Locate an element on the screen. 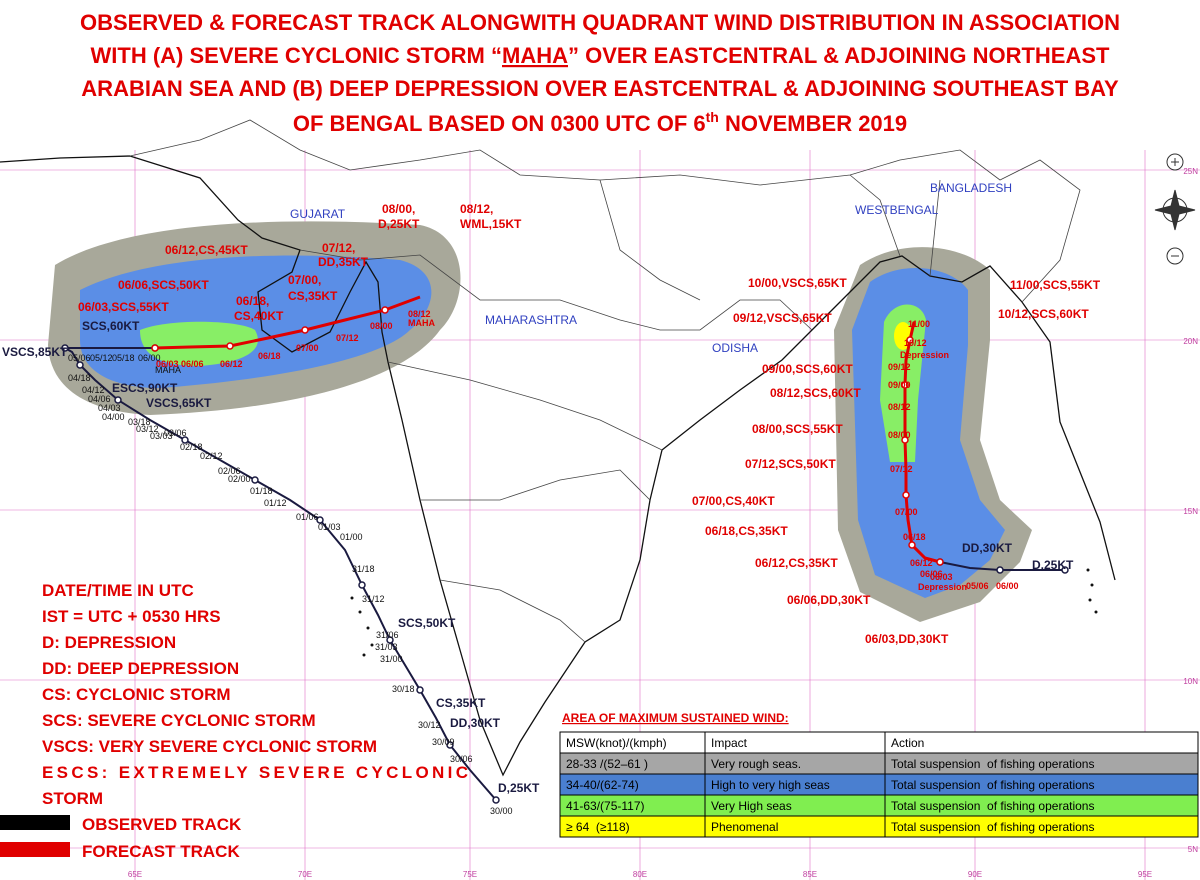 This screenshot has height=880, width=1200. legend-label: OBSERVED TRACK is located at coordinates (162, 824).